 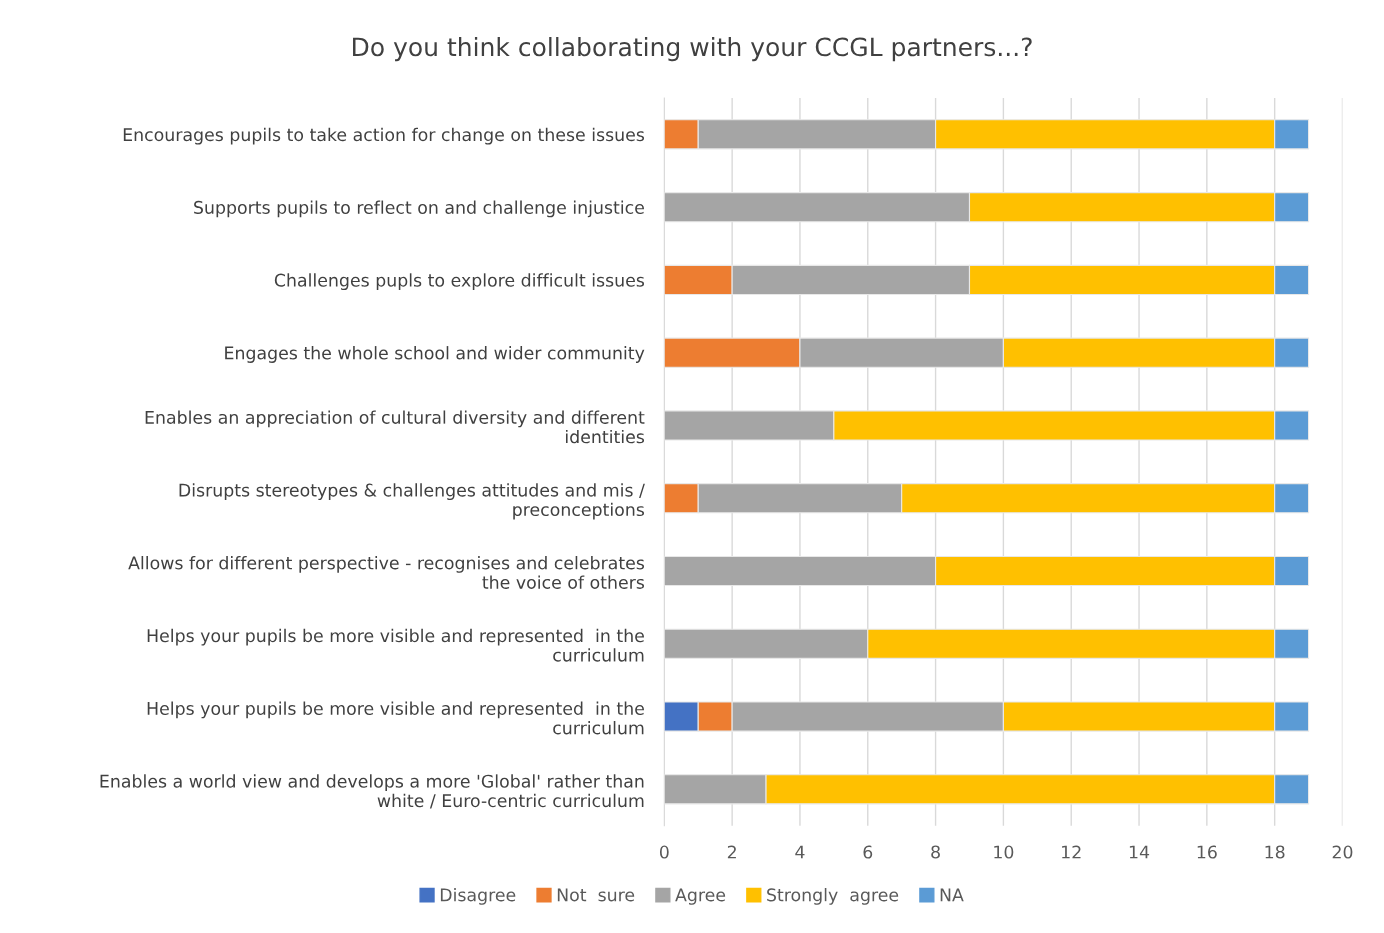 What do you see at coordinates (419, 209) in the screenshot?
I see `y-tick-label: Supports pupils to reflect on and challenge injustice` at bounding box center [419, 209].